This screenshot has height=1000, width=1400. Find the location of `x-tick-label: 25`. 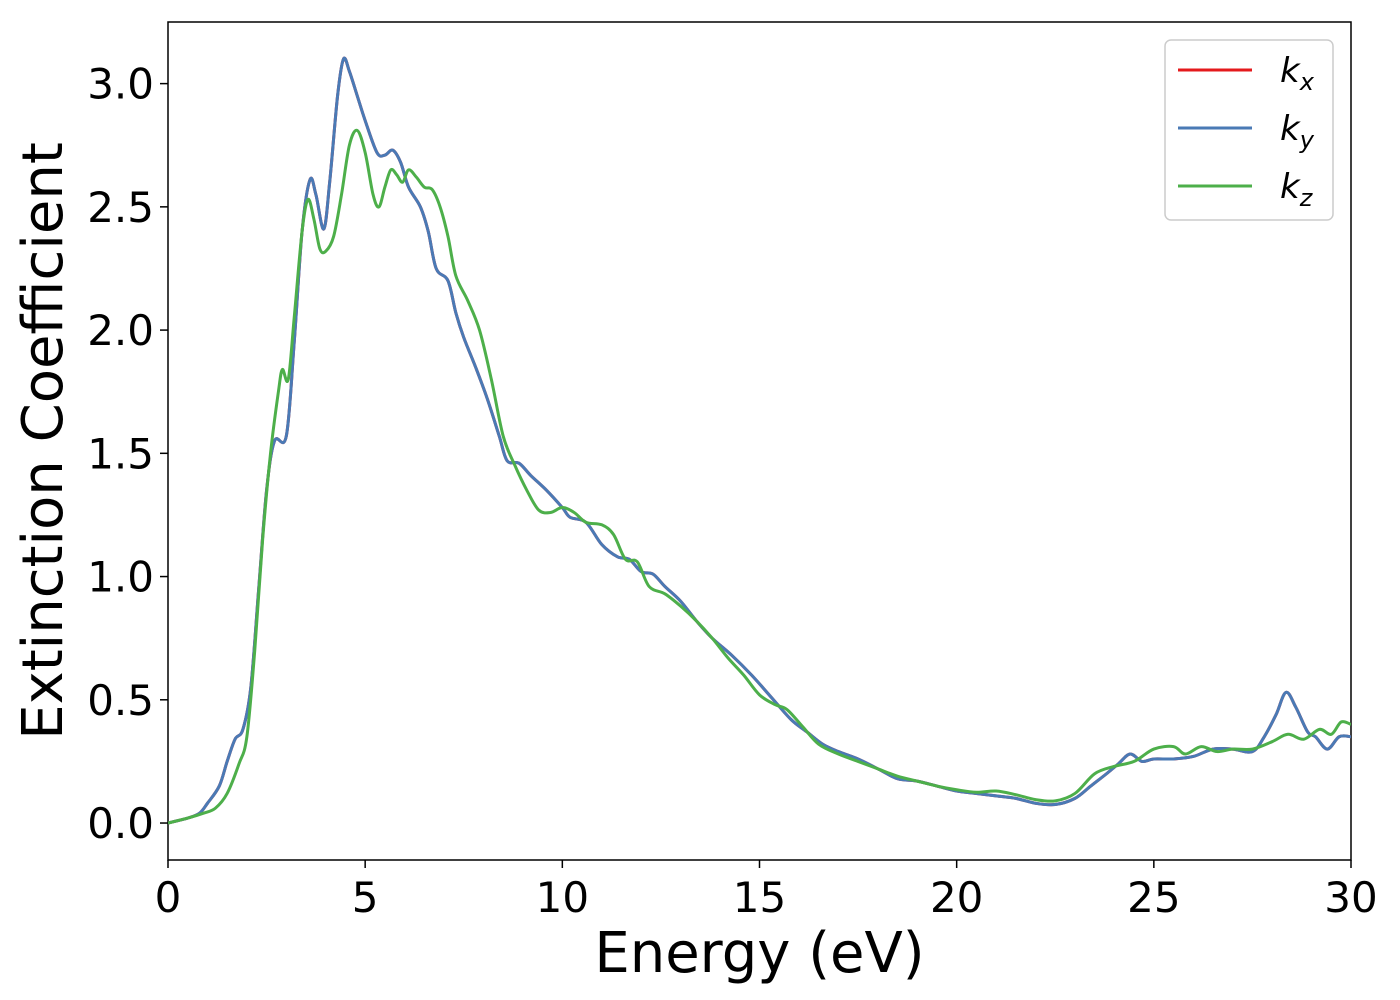

x-tick-label: 25 is located at coordinates (1153, 897).